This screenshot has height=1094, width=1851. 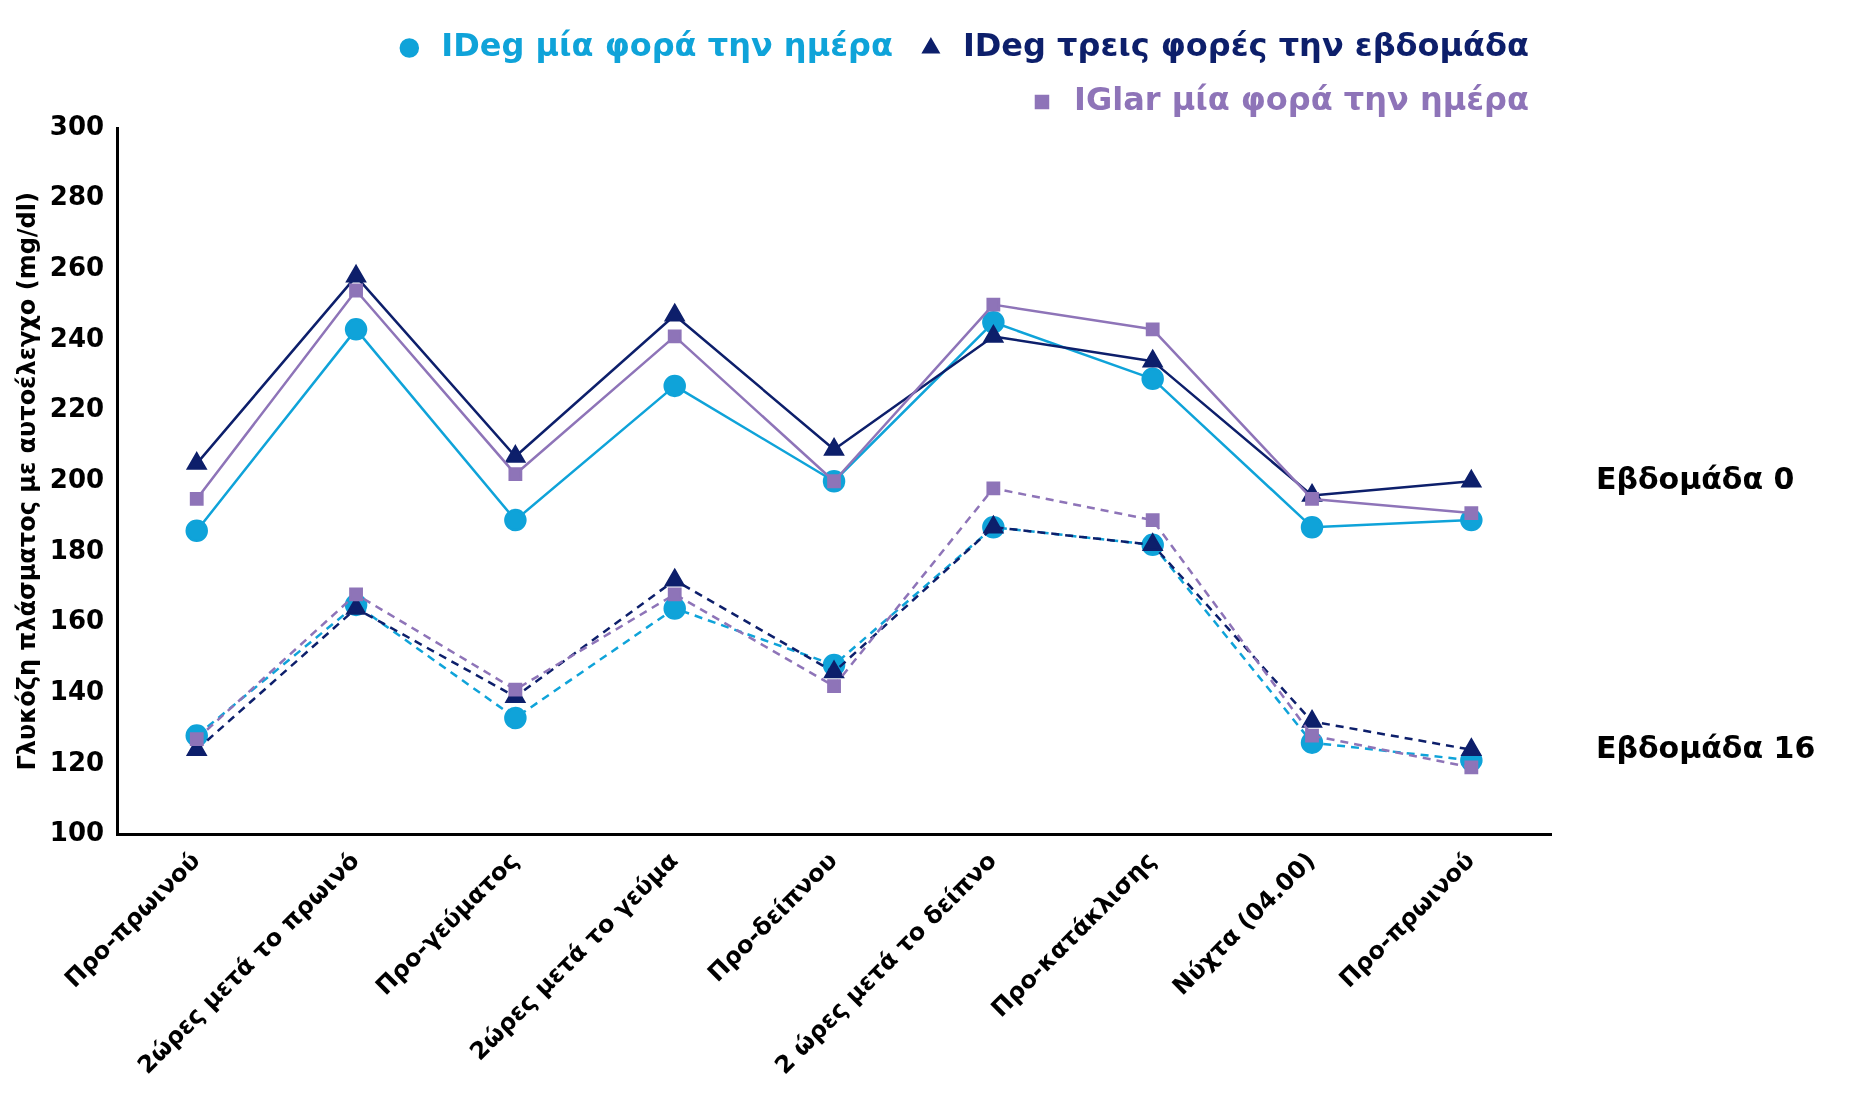 I want to click on legend-label: IGlar μία φορά την ημέρα, so click(x=1301, y=99).